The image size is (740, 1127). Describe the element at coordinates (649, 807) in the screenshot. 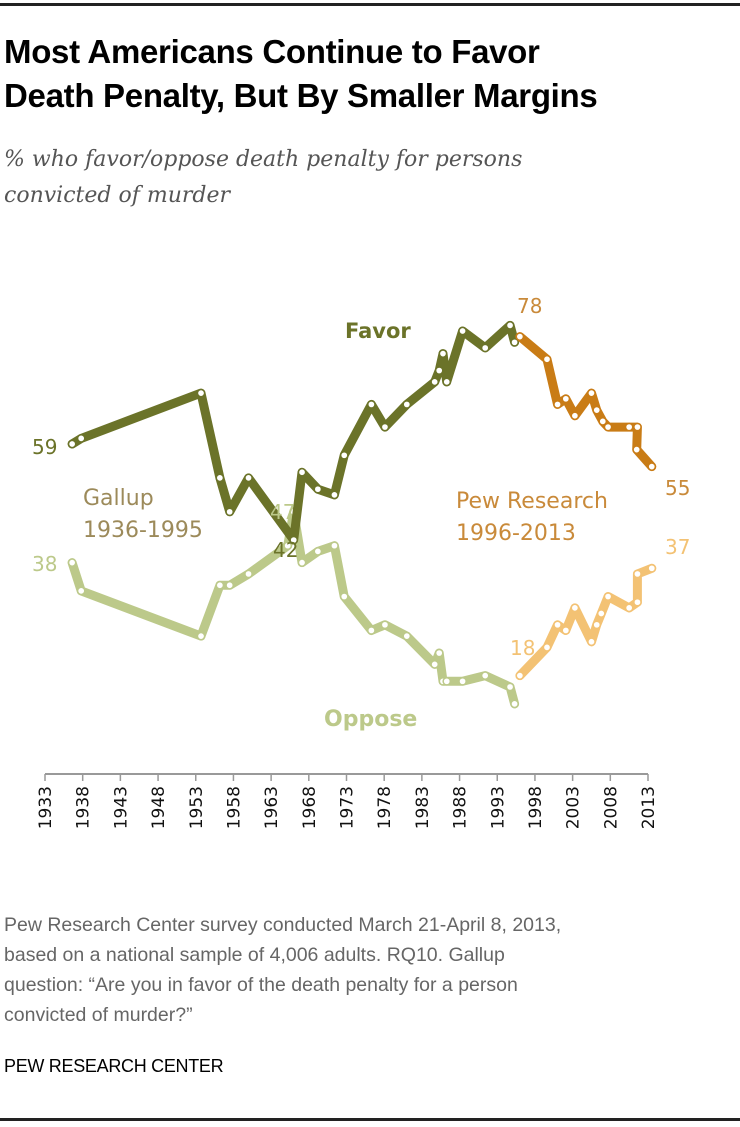

I see `x-tick-label: 2013` at that location.